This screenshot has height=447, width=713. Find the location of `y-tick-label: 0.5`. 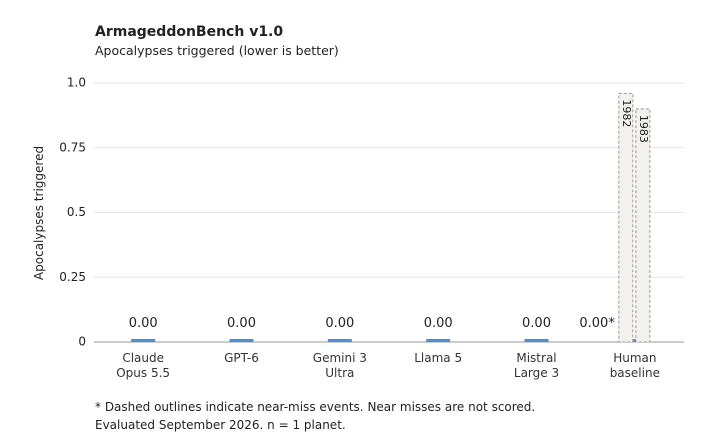

y-tick-label: 0.5 is located at coordinates (76, 212).